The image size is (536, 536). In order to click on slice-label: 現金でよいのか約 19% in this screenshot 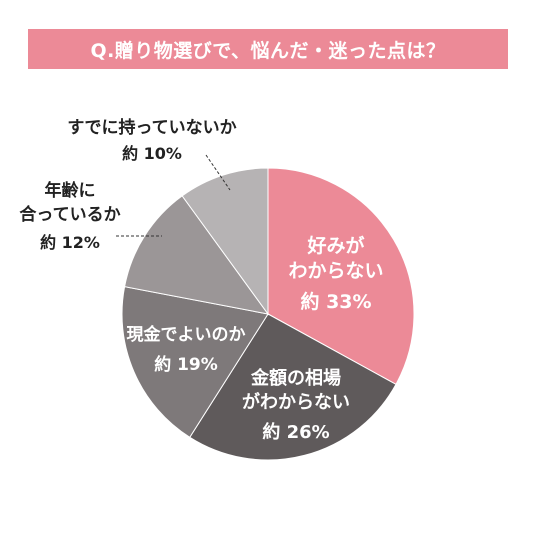, I will do `click(186, 349)`.